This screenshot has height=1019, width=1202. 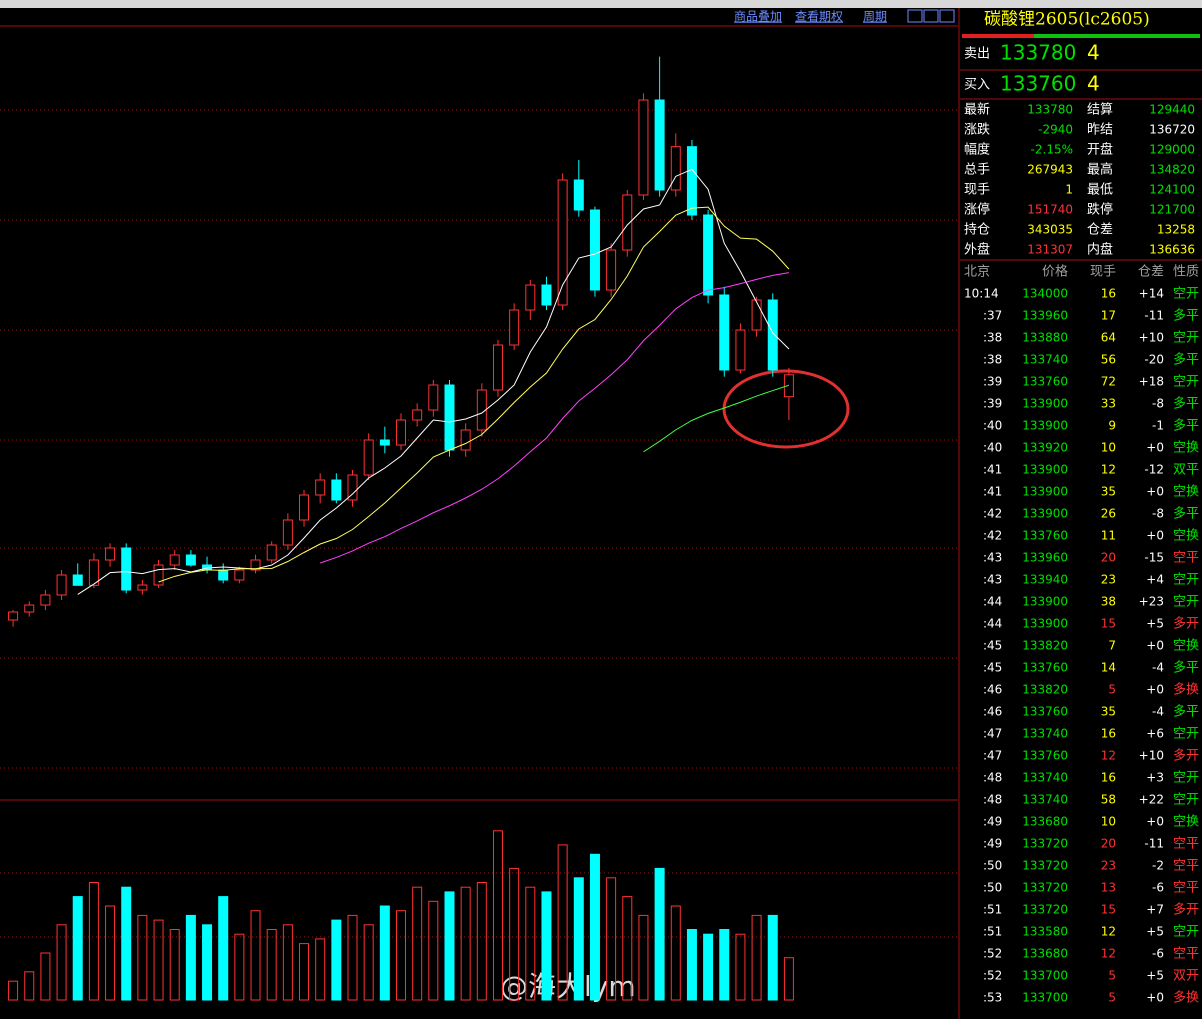 What do you see at coordinates (1045, 998) in the screenshot?
I see `tick-price: 133700` at bounding box center [1045, 998].